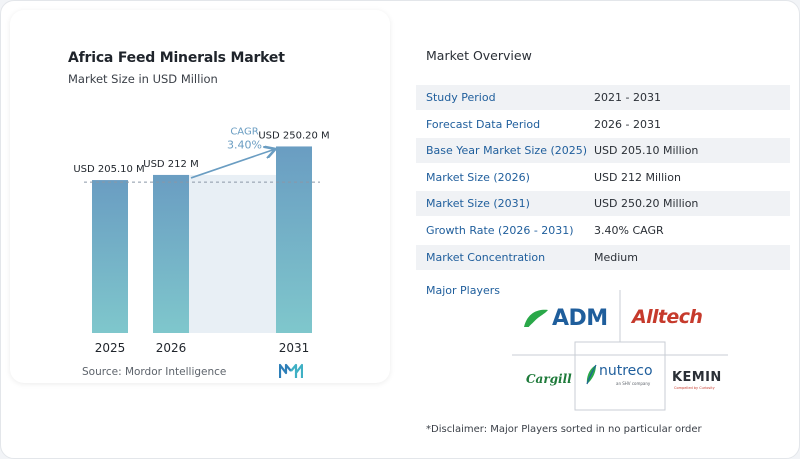 The image size is (800, 459). I want to click on overview-row-value: Medium, so click(616, 257).